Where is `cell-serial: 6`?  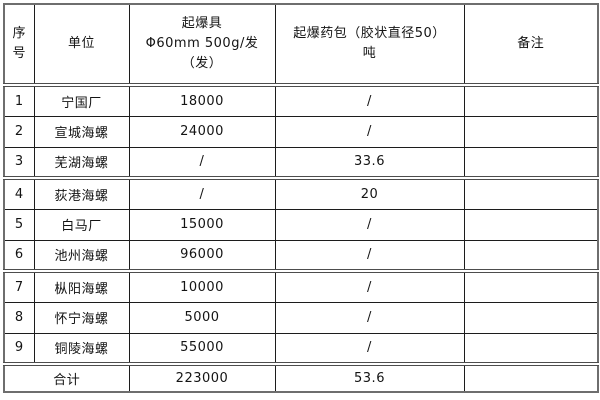 cell-serial: 6 is located at coordinates (19, 256).